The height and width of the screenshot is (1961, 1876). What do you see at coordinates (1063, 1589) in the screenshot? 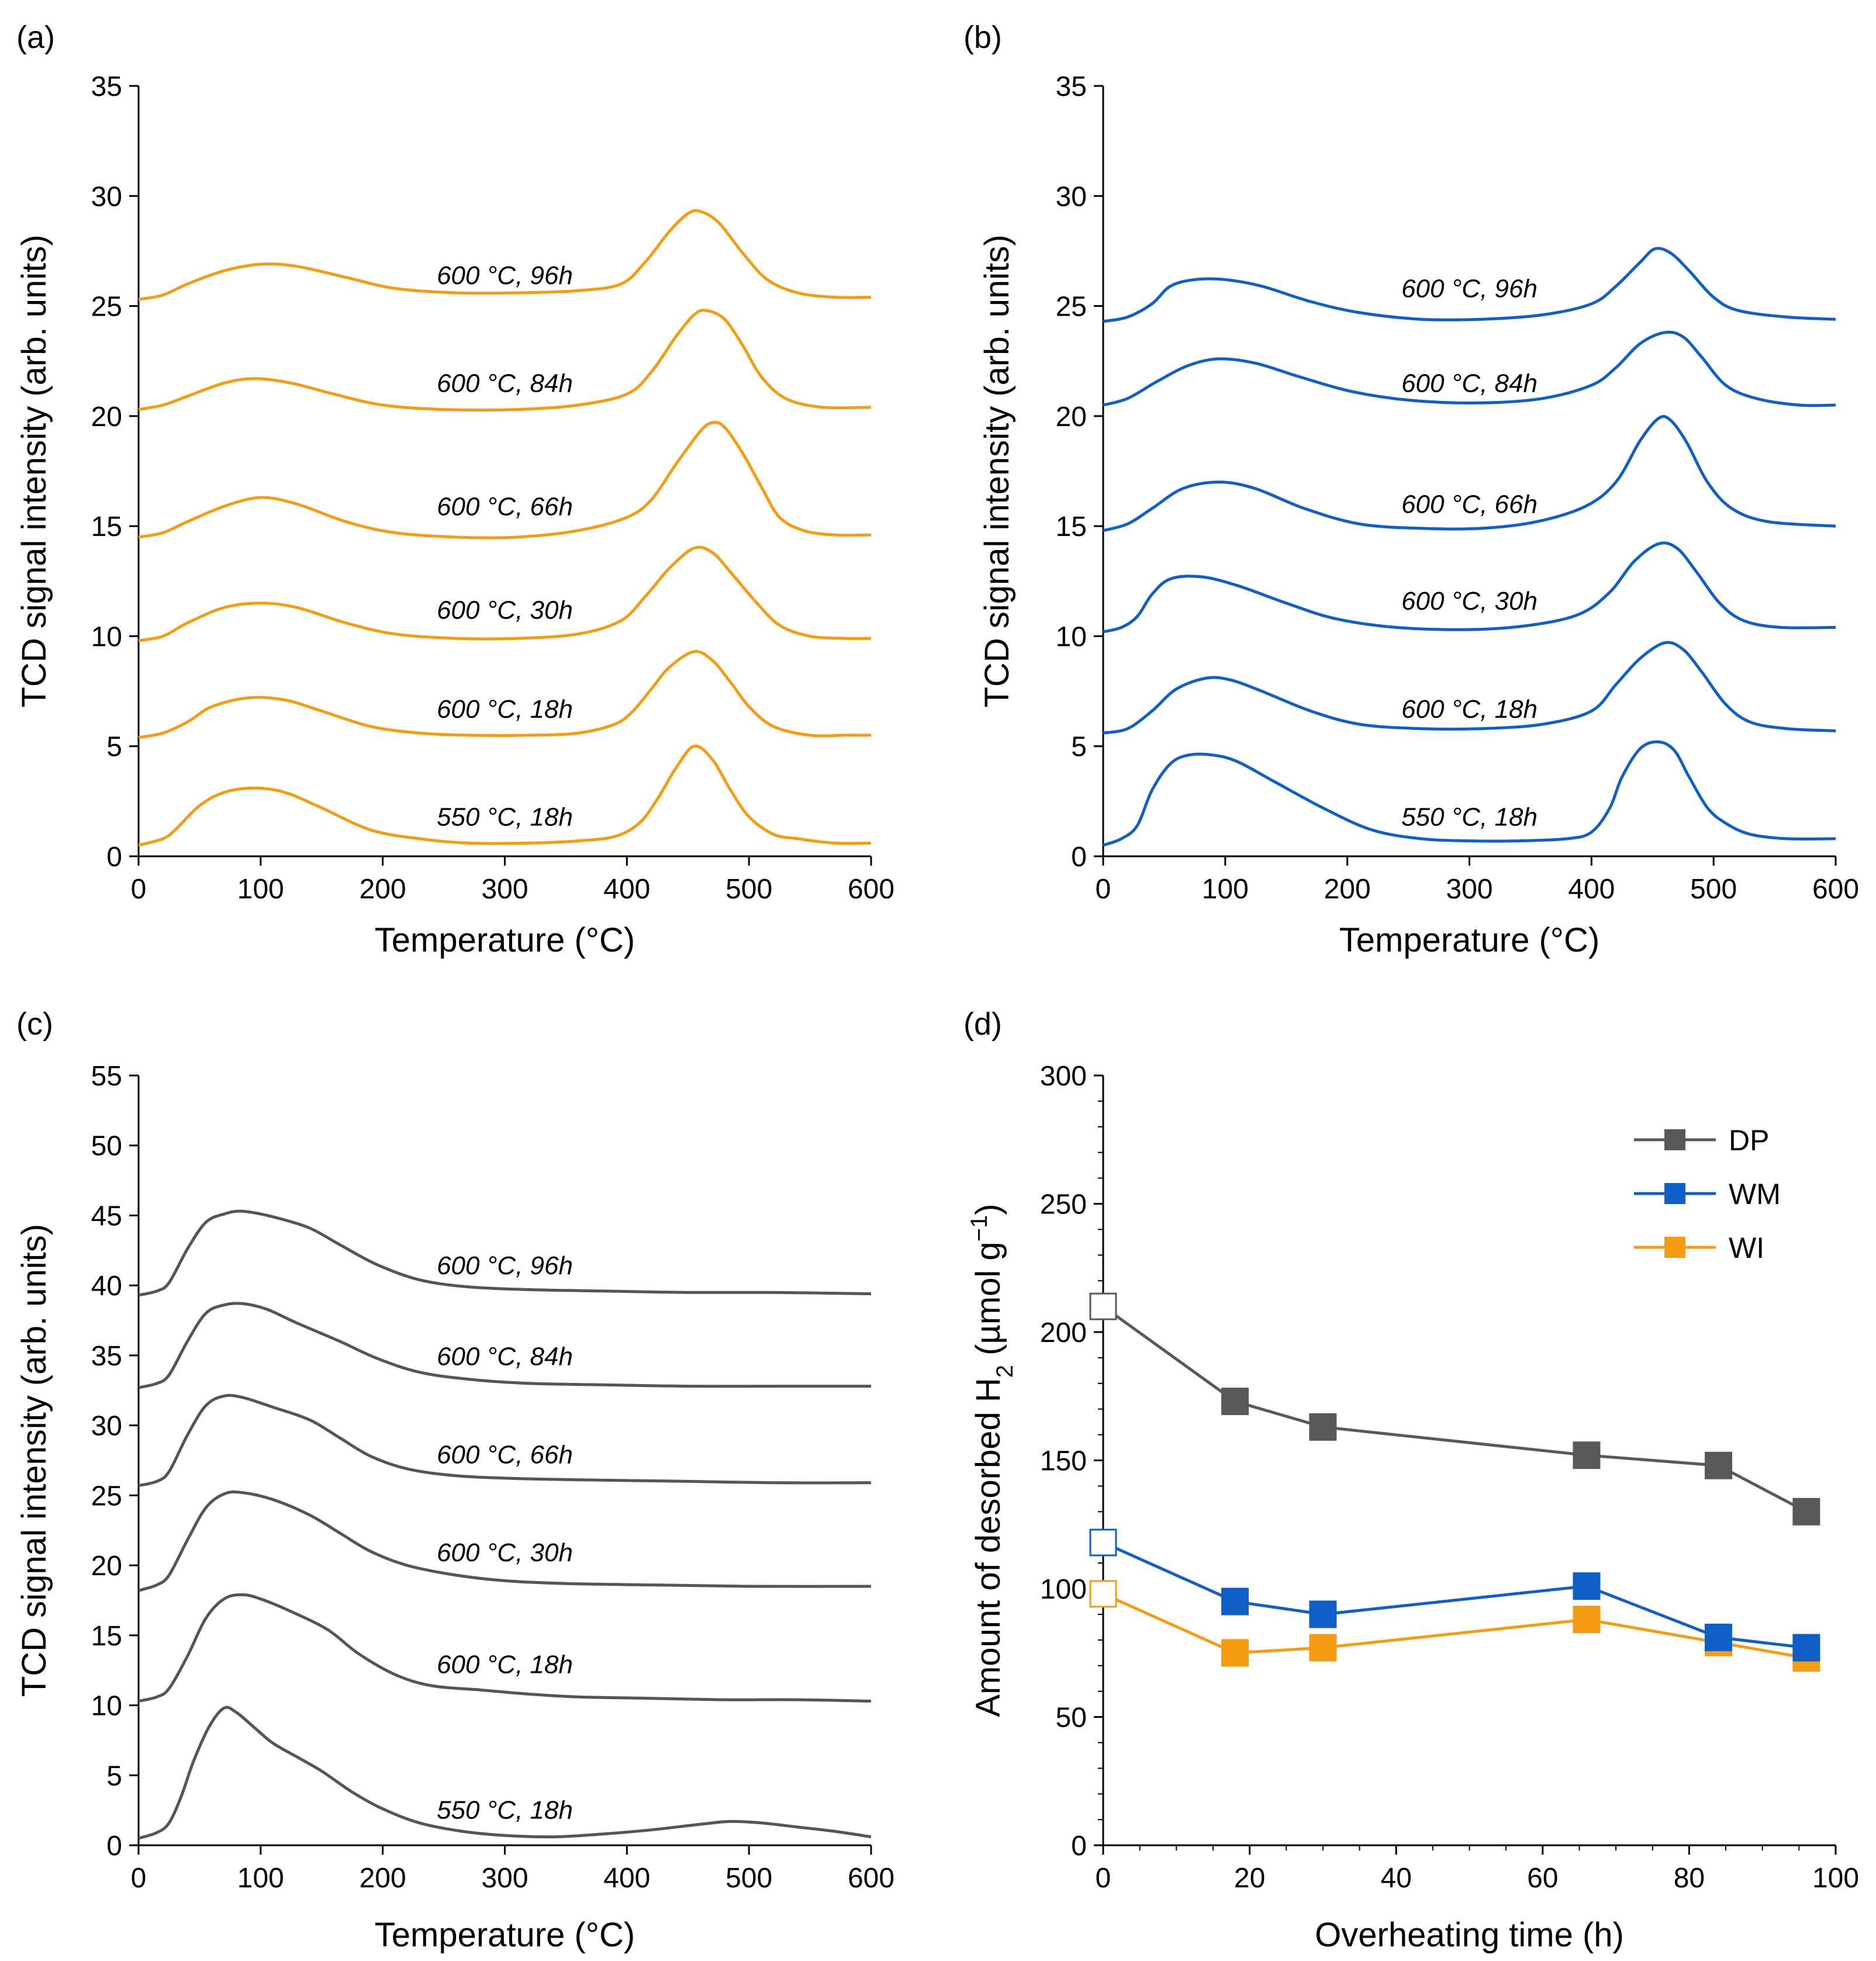
I see `y-tick-label: 100` at bounding box center [1063, 1589].